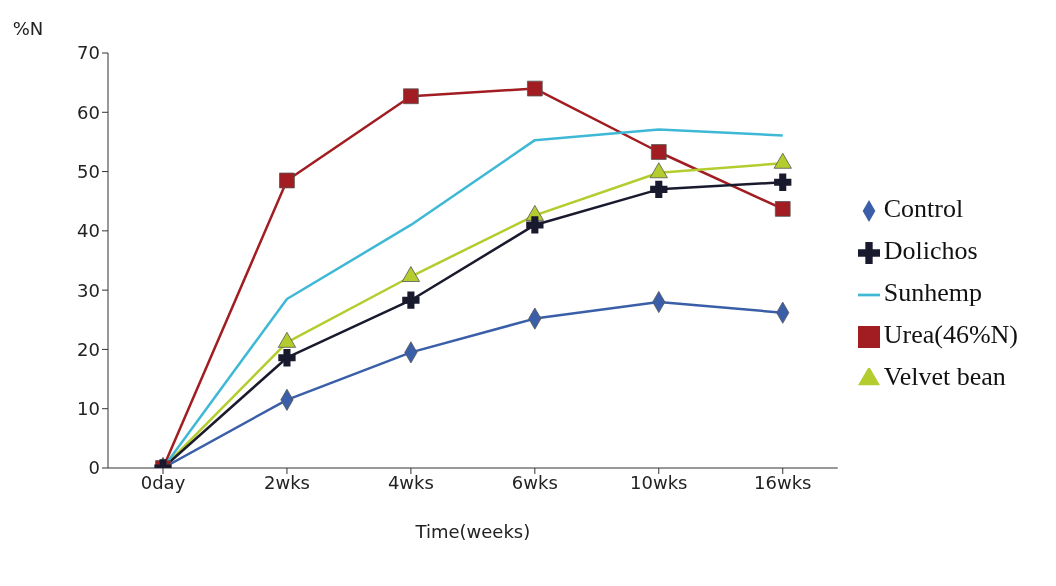 This screenshot has width=1056, height=586. I want to click on x-tick-label: 6wks, so click(534, 482).